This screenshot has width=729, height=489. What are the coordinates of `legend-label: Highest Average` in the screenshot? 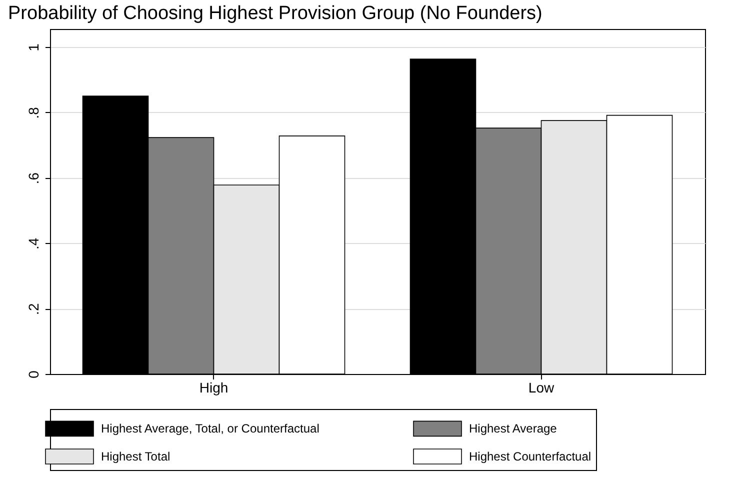 It's located at (513, 429).